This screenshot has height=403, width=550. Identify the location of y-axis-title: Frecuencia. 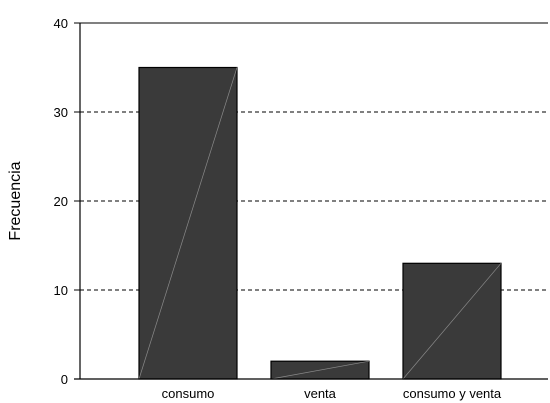
(15, 200).